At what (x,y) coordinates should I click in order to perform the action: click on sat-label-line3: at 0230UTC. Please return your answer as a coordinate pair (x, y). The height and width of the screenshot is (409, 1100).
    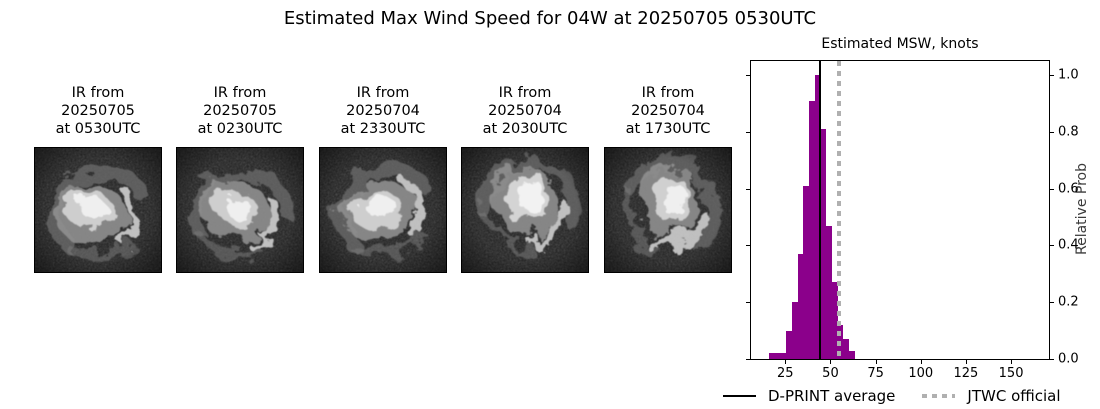
    Looking at the image, I should click on (240, 129).